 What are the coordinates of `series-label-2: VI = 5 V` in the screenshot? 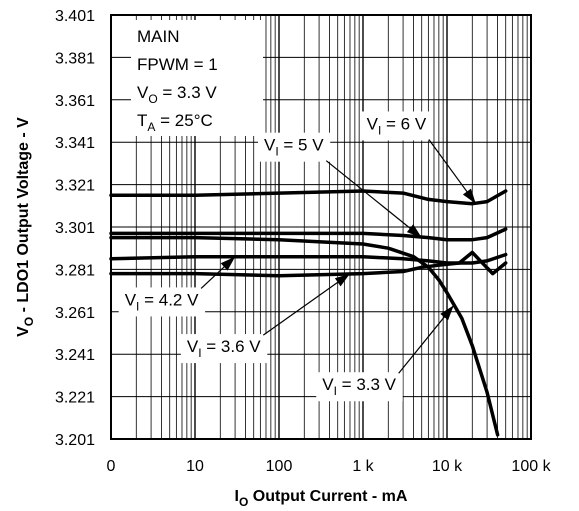 It's located at (340, 185).